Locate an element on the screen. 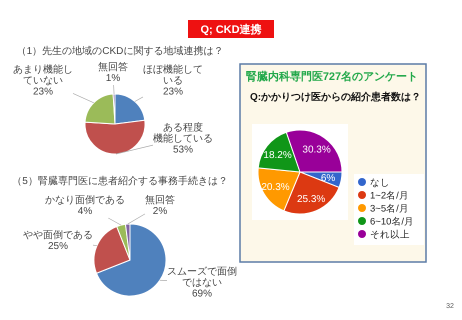 The width and height of the screenshot is (462, 320). data-label: 30.3% is located at coordinates (316, 150).